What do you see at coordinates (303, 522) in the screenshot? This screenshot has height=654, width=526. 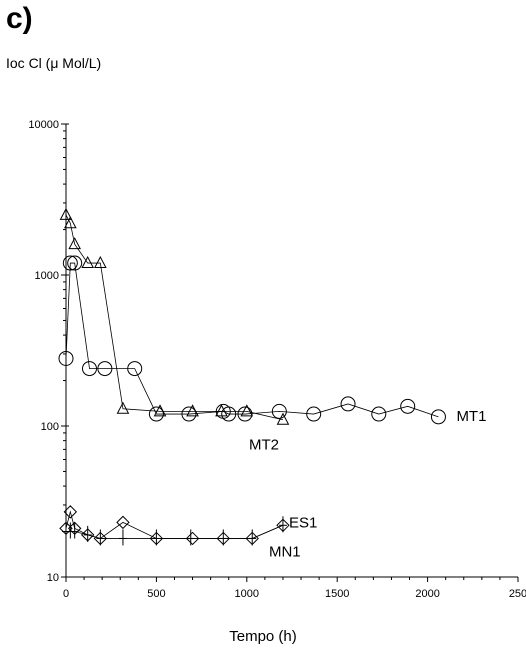 I see `series-label-es1: ES1` at bounding box center [303, 522].